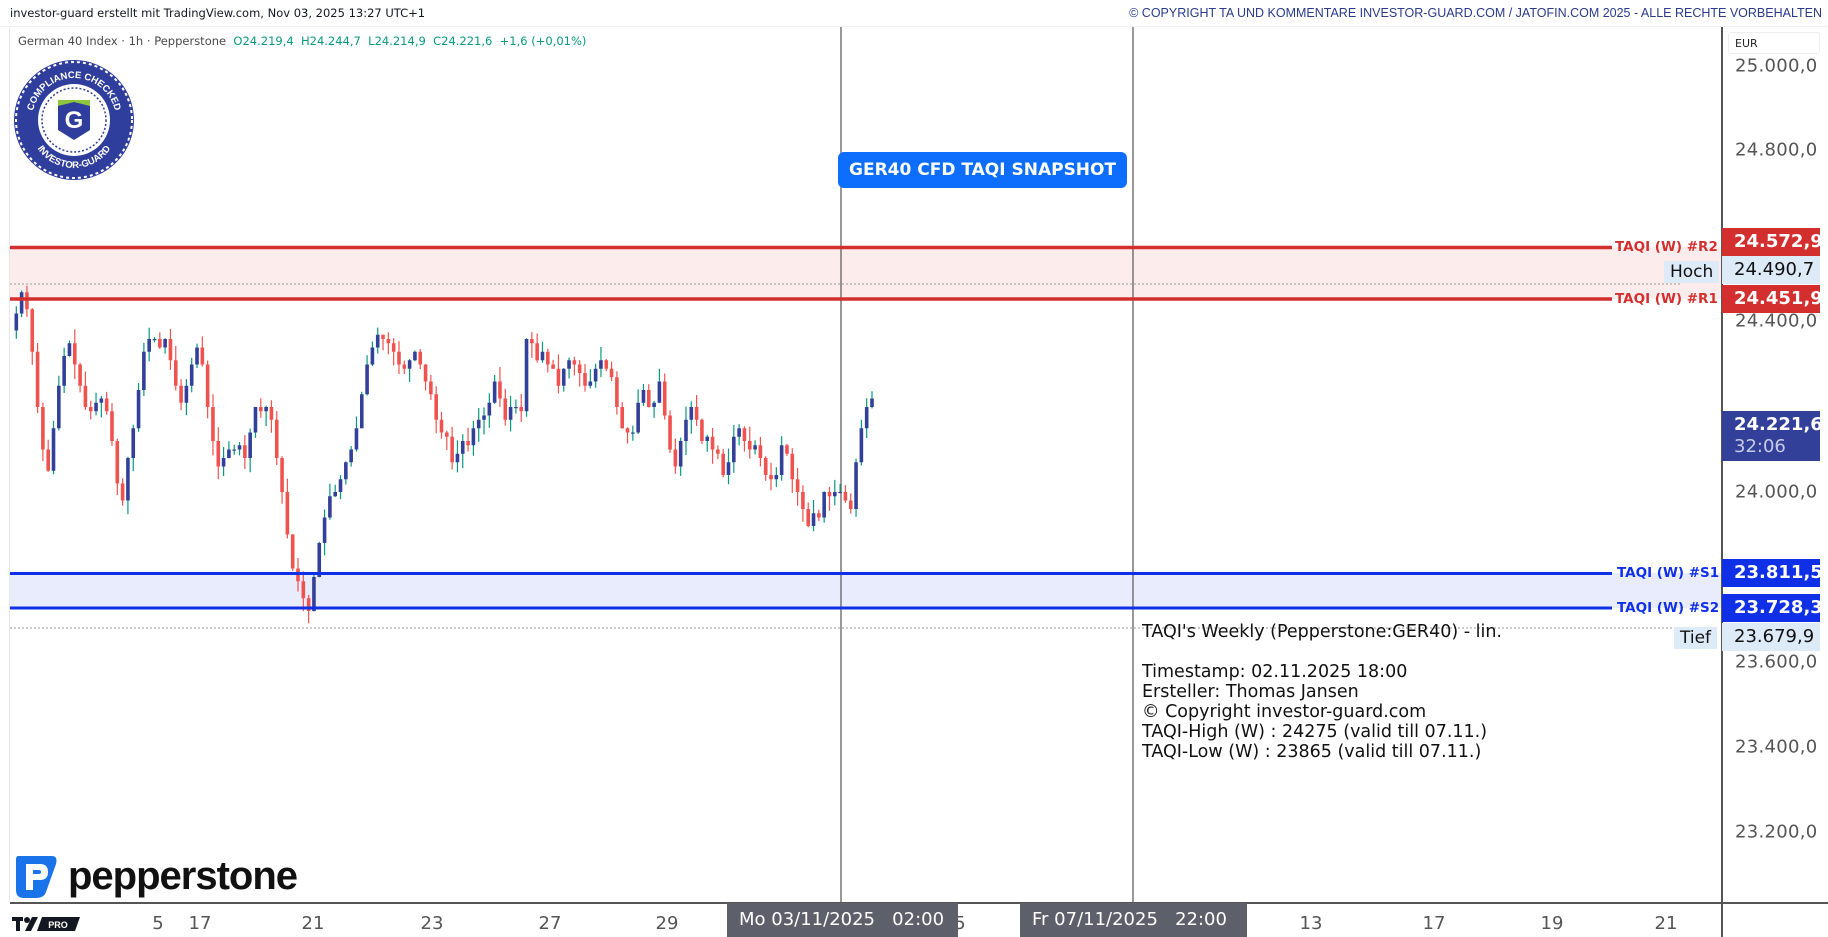 The width and height of the screenshot is (1828, 937). I want to click on price-tick: 23.600,0, so click(1776, 662).